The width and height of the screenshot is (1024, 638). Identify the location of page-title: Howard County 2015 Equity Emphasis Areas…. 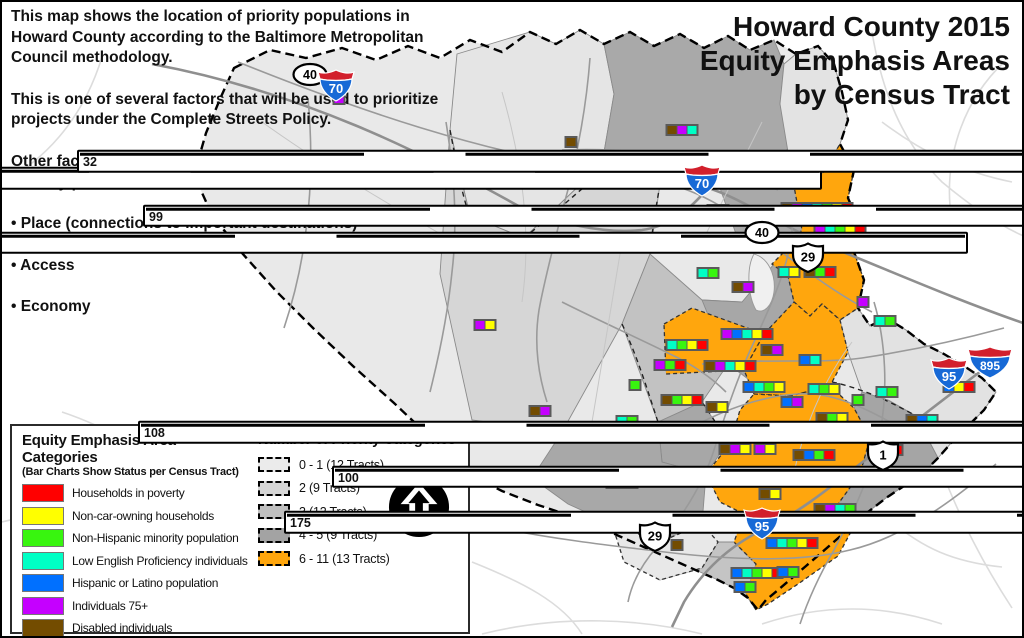
(795, 61).